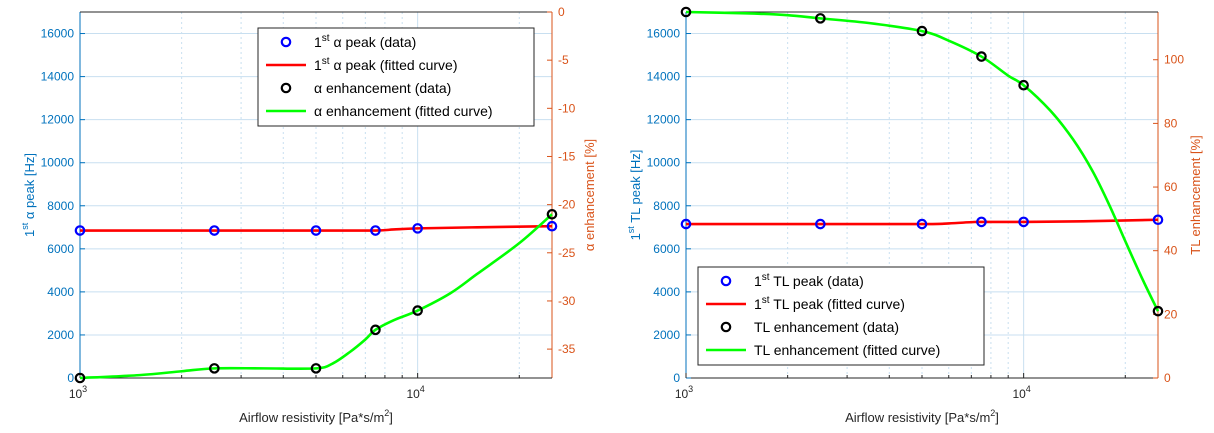 The height and width of the screenshot is (433, 1214). What do you see at coordinates (567, 301) in the screenshot?
I see `tick-label-right: -30` at bounding box center [567, 301].